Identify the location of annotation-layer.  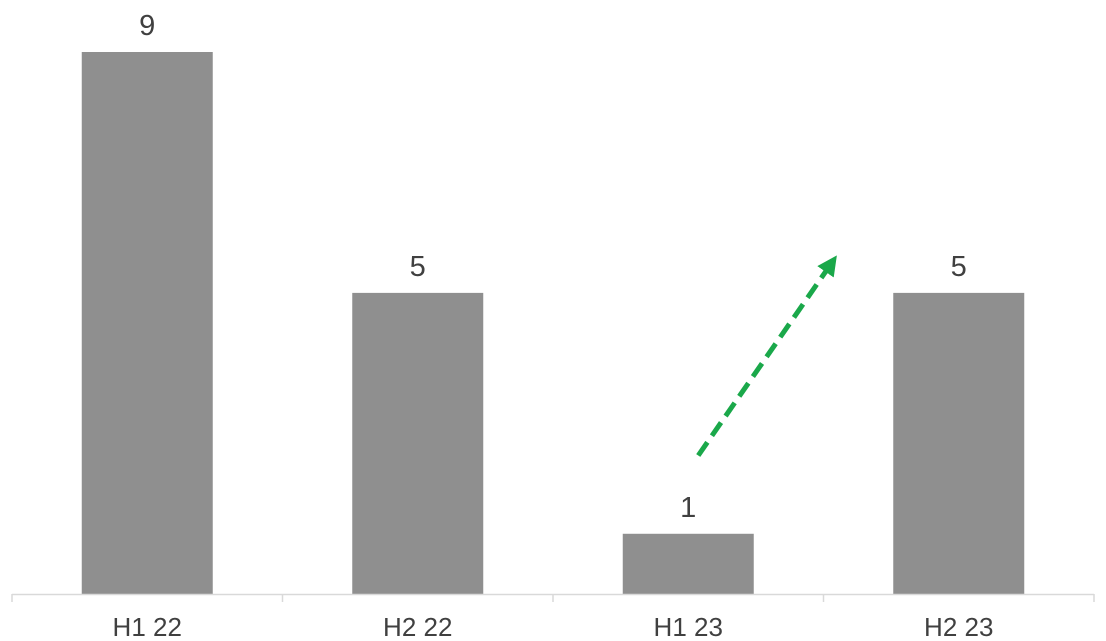
(766, 356).